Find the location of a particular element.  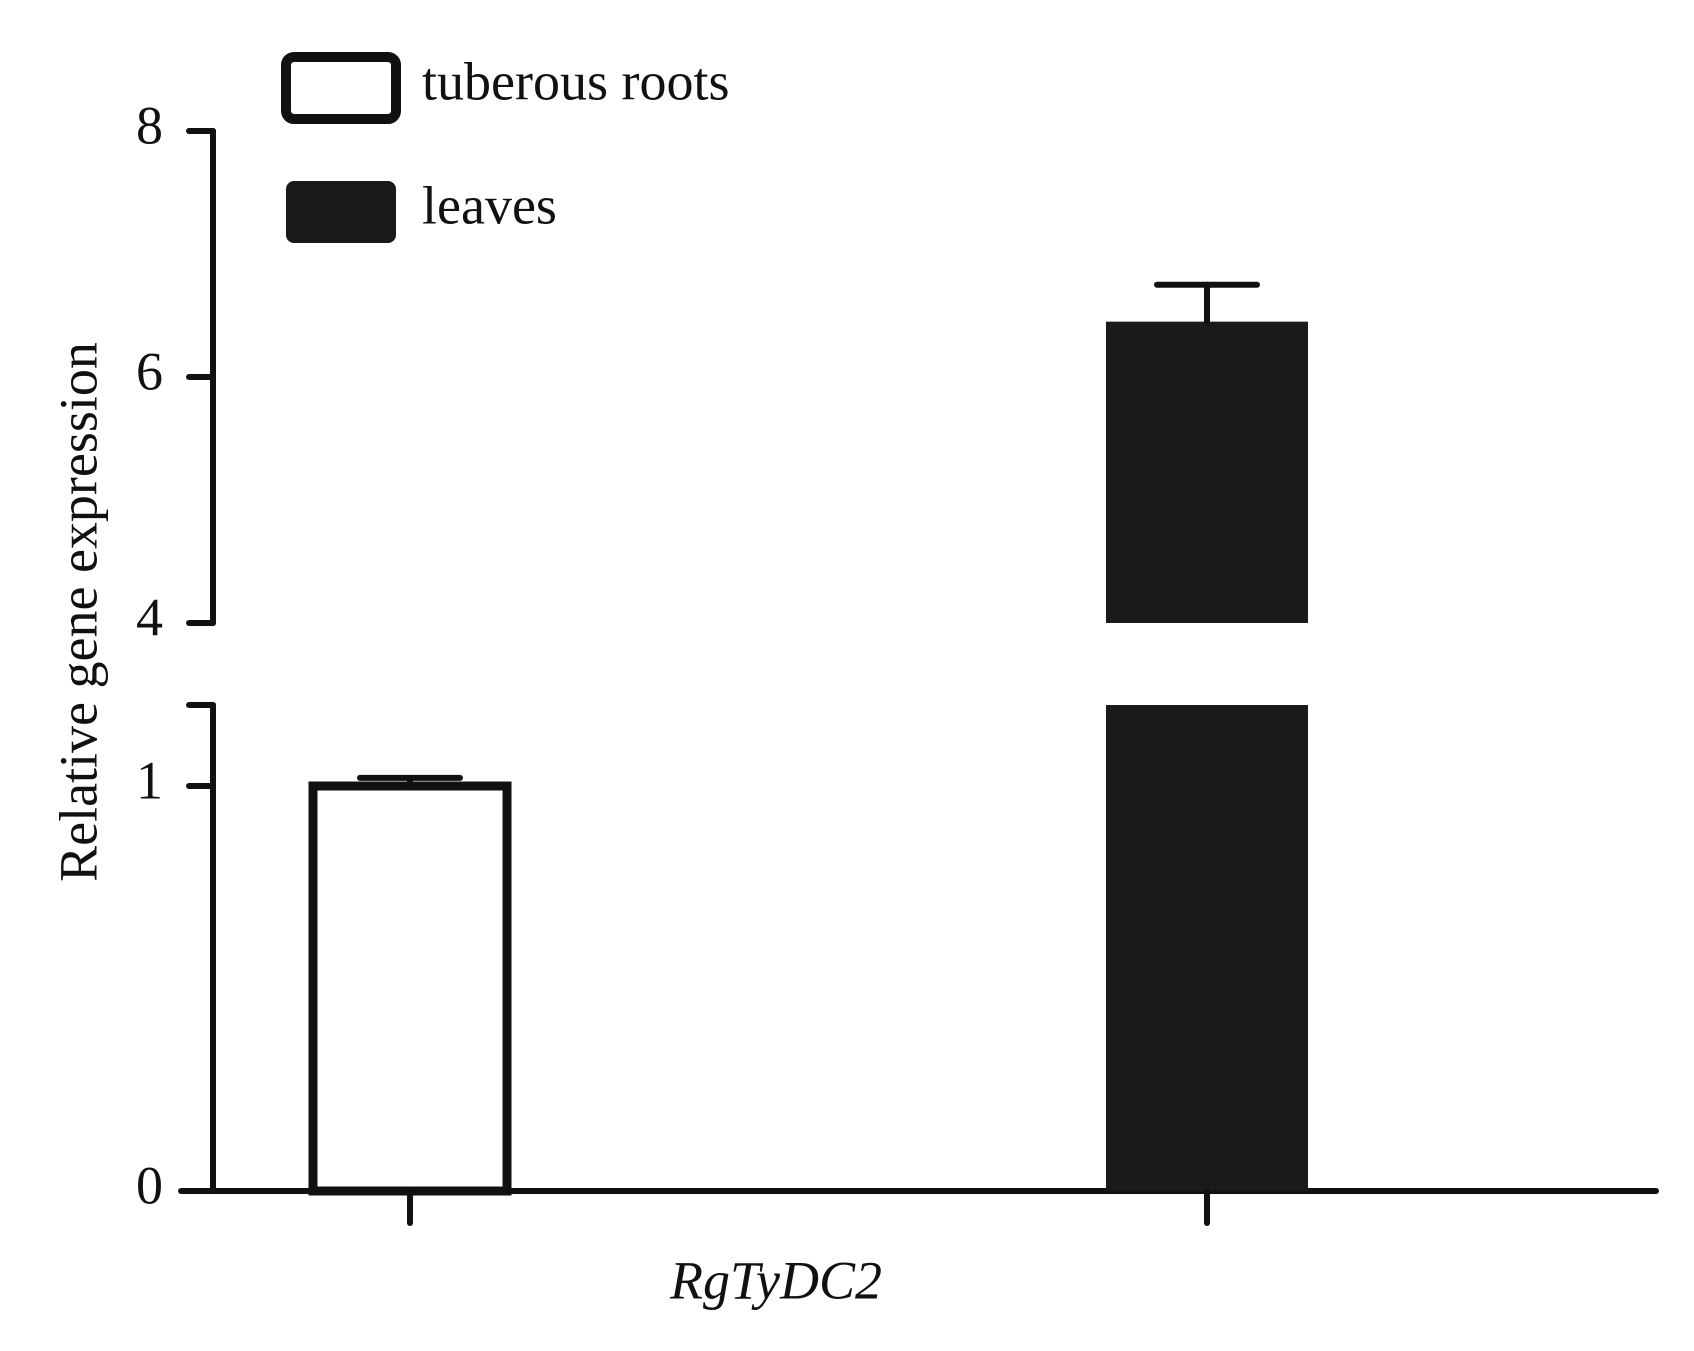

y-tick-label: 6 is located at coordinates (149, 371).